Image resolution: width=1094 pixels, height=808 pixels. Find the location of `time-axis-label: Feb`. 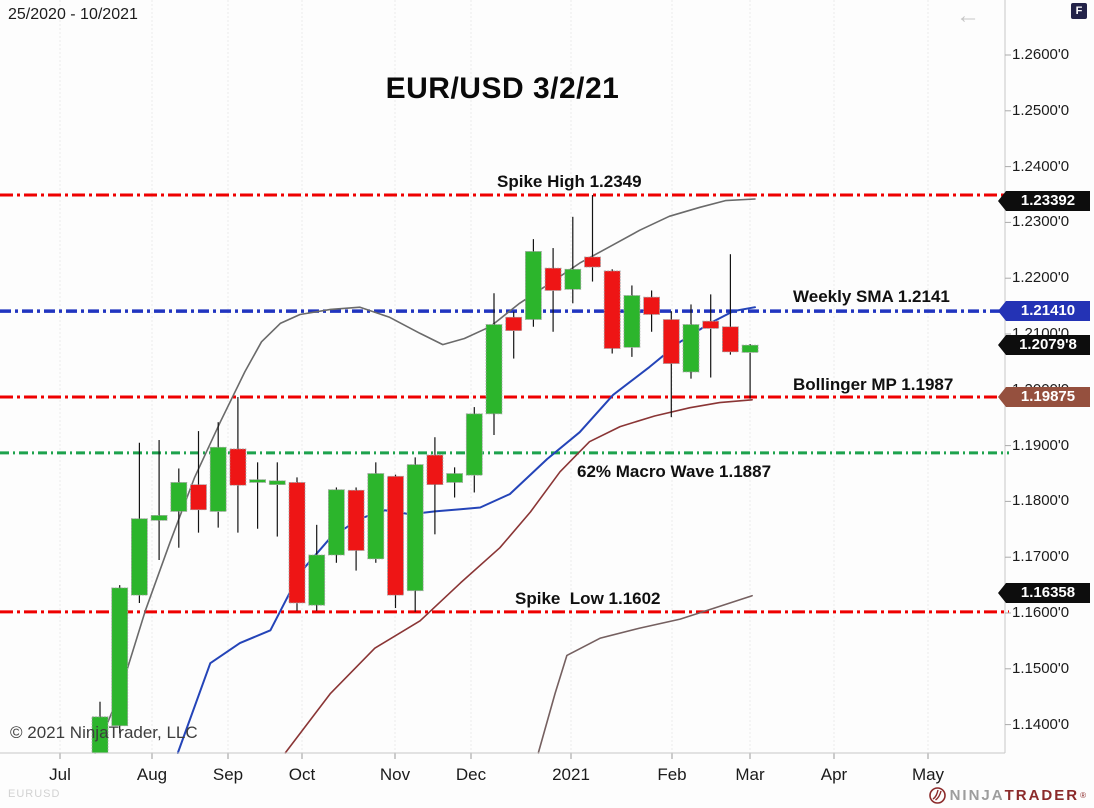

time-axis-label: Feb is located at coordinates (672, 774).